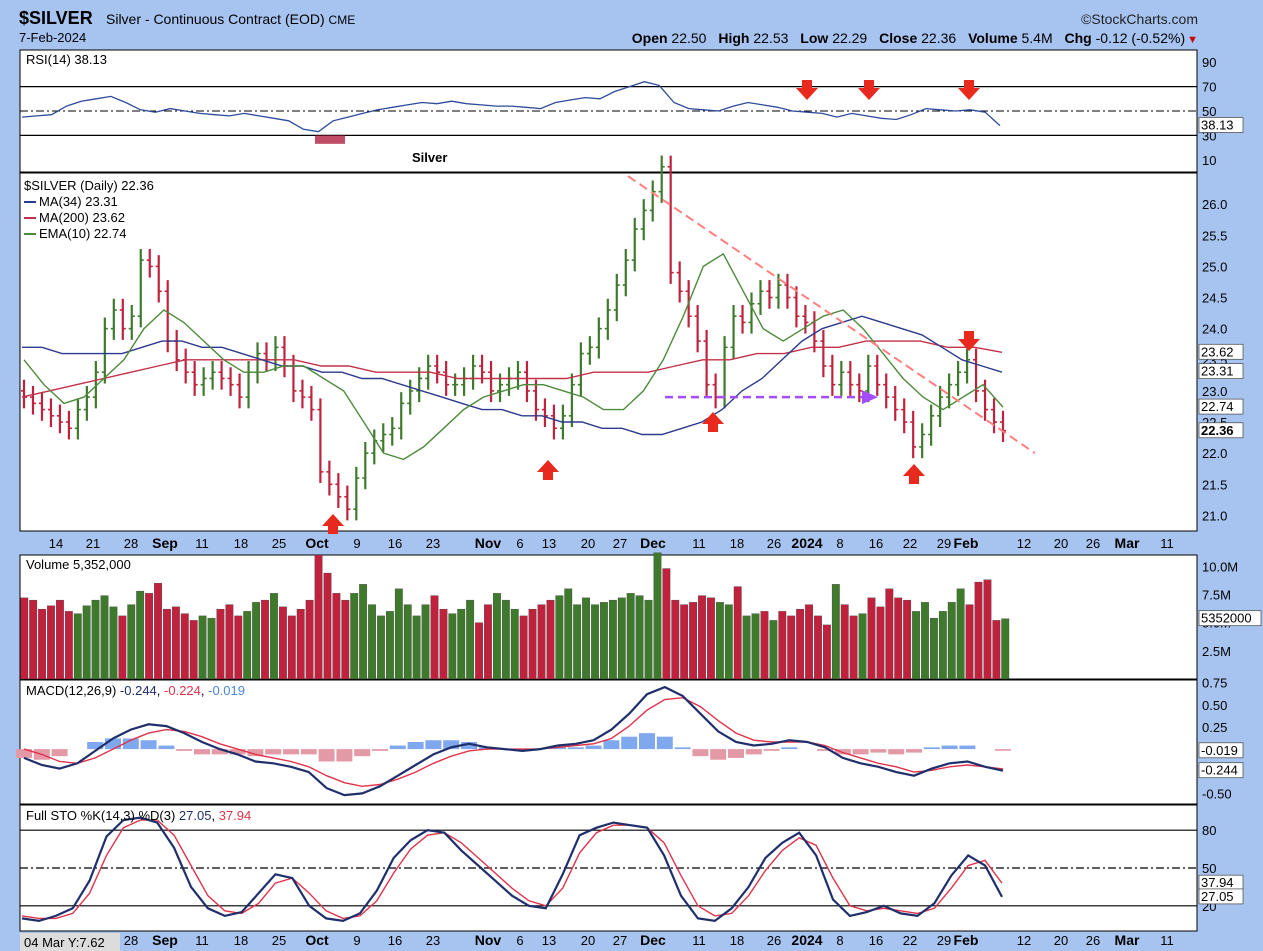 This screenshot has width=1263, height=951. I want to click on top-axis-x-tick-29: Mar, so click(1127, 543).